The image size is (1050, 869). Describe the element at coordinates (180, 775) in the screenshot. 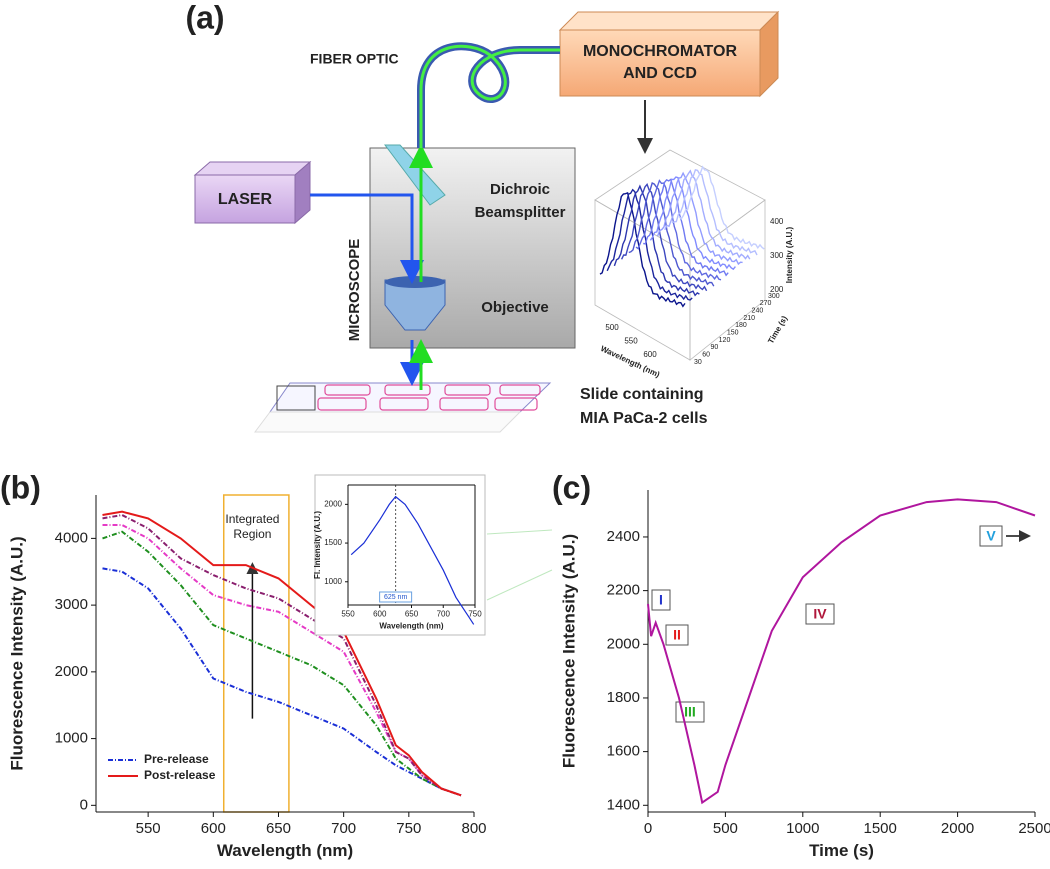

I see `legend-label: Post-release` at that location.